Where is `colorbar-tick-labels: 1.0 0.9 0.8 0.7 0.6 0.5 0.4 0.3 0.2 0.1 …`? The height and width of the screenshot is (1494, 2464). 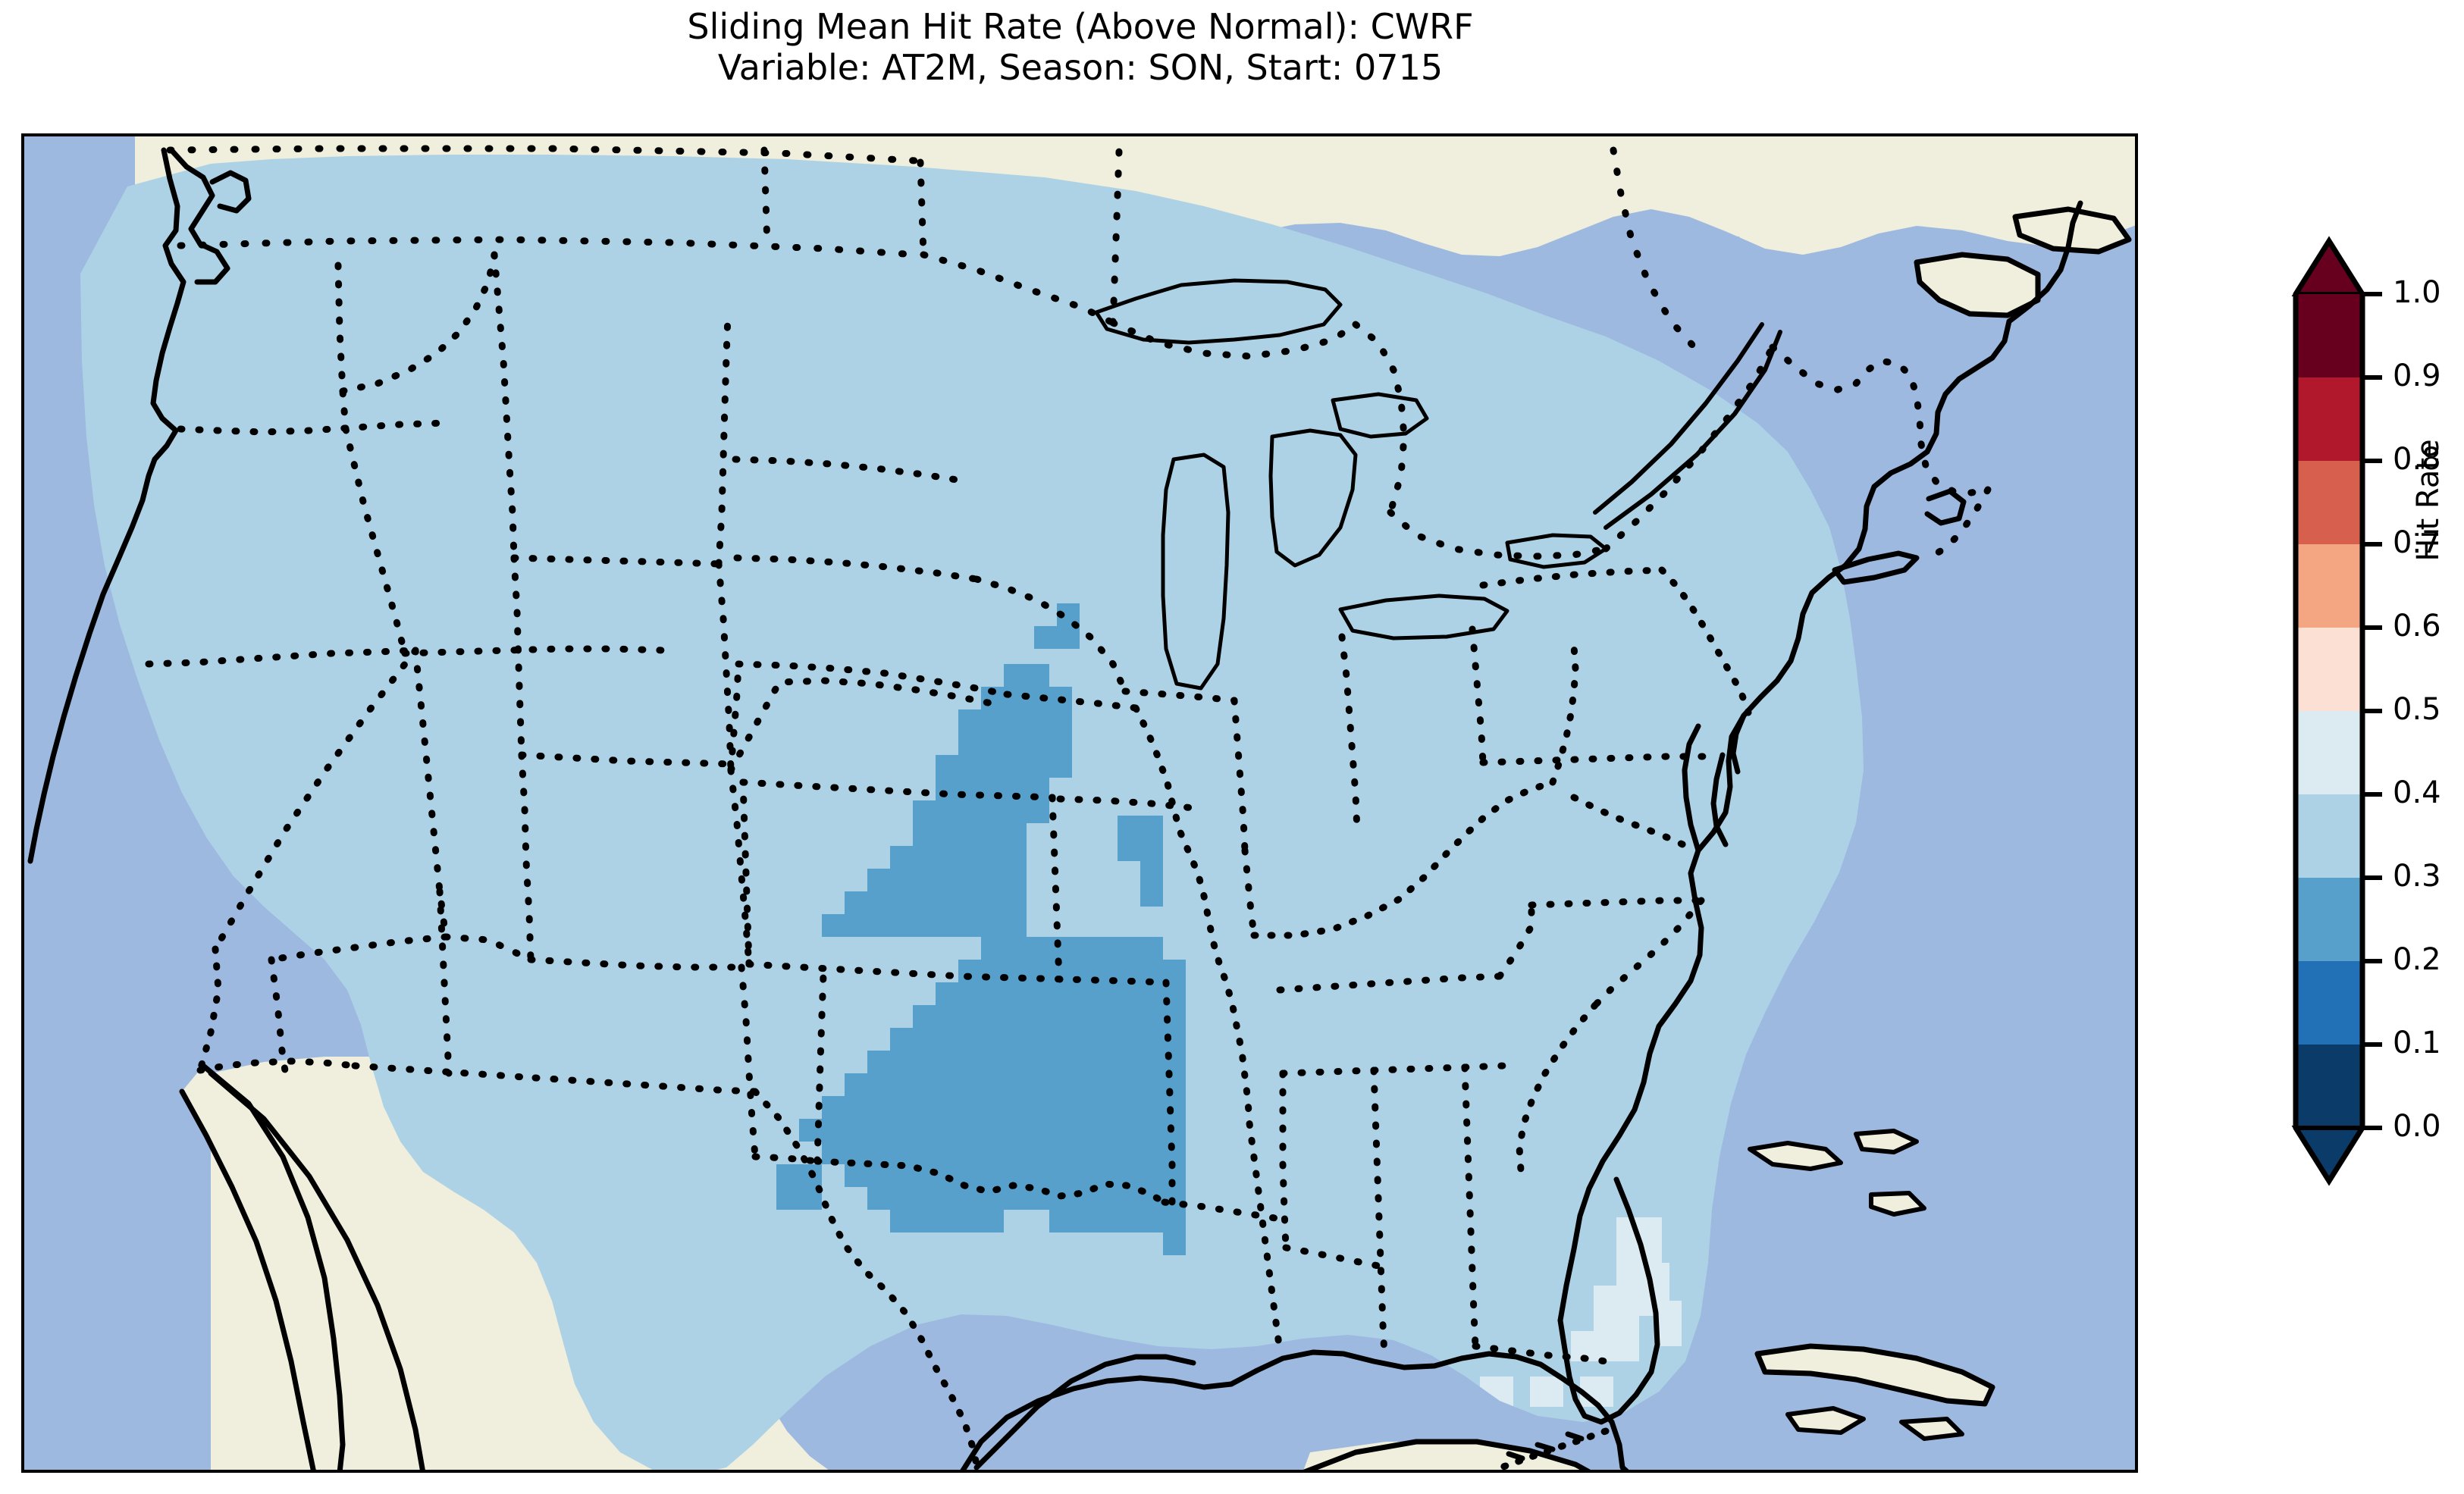 colorbar-tick-labels: 1.0 0.9 0.8 0.7 0.6 0.5 0.4 0.3 0.2 0.1 … is located at coordinates (2417, 709).